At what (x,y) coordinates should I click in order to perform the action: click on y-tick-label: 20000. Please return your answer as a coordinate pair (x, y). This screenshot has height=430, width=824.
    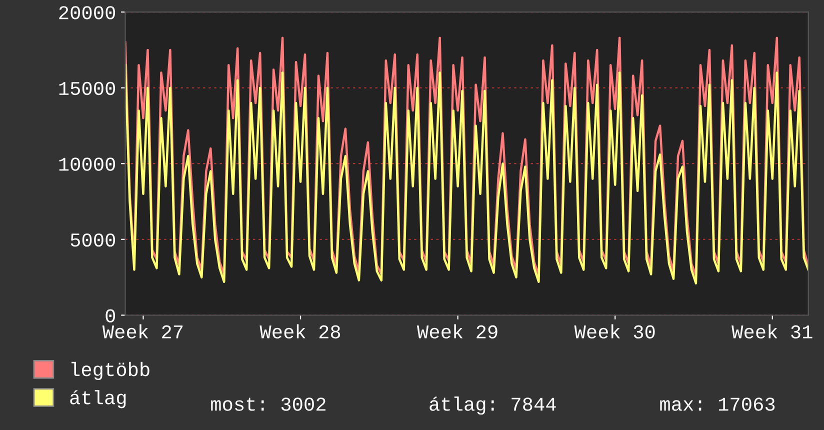
    Looking at the image, I should click on (87, 13).